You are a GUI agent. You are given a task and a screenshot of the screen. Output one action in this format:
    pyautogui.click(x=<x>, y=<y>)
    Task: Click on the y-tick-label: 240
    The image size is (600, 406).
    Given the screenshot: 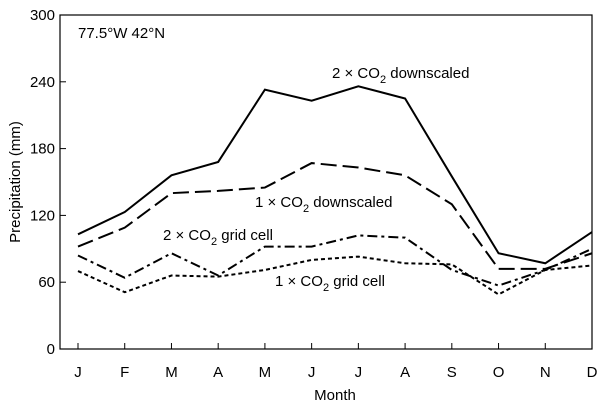 What is the action you would take?
    pyautogui.click(x=42, y=82)
    